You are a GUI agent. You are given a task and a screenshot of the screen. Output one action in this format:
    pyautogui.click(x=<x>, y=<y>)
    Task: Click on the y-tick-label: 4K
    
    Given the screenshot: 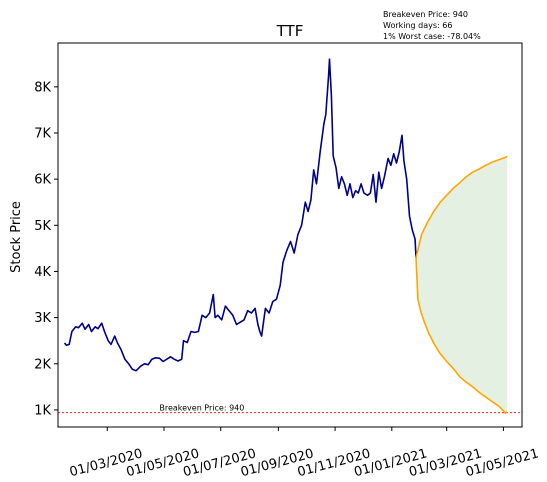 What is the action you would take?
    pyautogui.click(x=42, y=272)
    